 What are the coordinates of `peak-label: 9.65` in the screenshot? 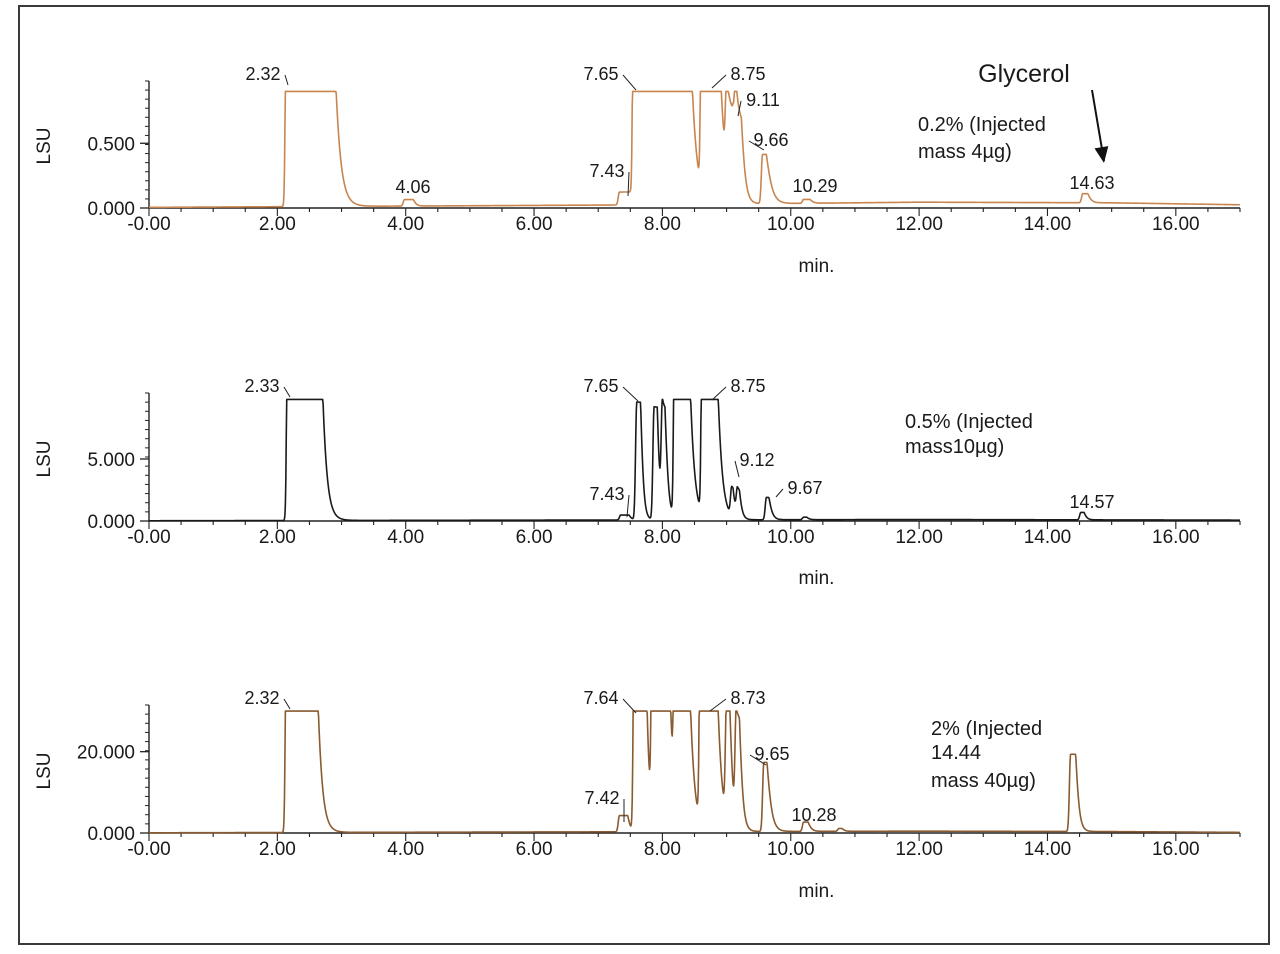 It's located at (771, 754).